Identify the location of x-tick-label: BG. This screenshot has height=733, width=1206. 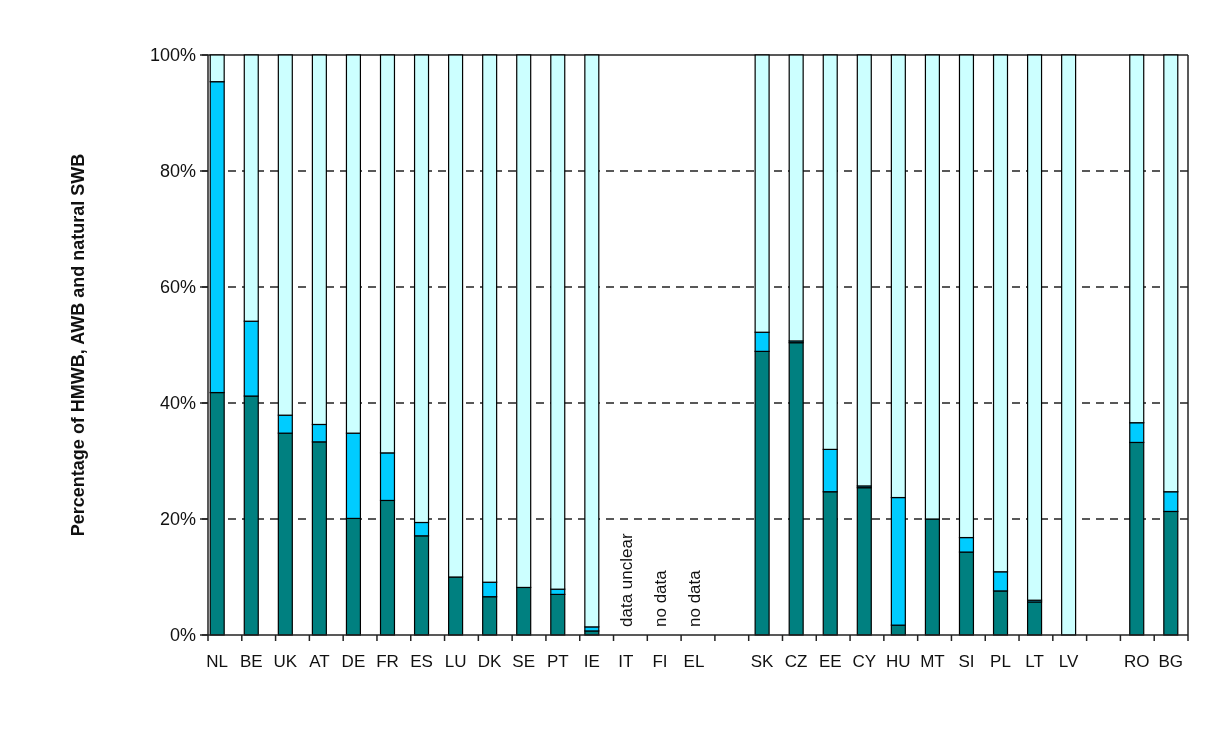
(1171, 661).